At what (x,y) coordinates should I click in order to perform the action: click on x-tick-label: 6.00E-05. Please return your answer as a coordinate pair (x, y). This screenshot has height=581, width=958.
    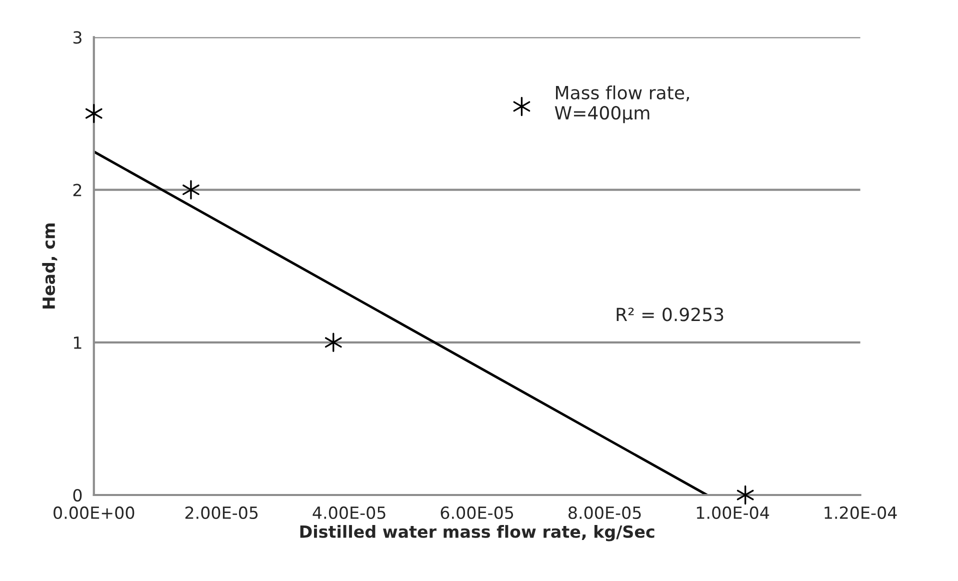
    Looking at the image, I should click on (477, 513).